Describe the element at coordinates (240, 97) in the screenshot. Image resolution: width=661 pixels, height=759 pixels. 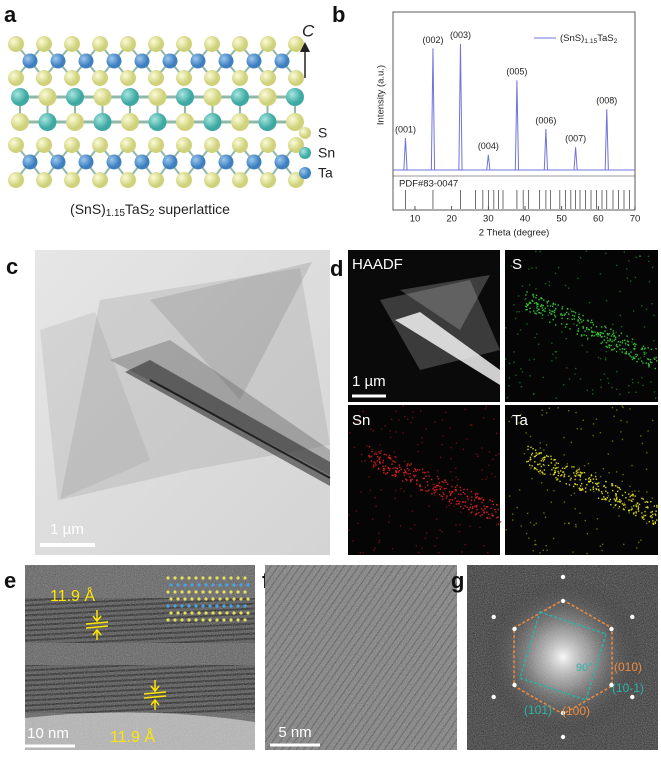
I see `atom-sn` at that location.